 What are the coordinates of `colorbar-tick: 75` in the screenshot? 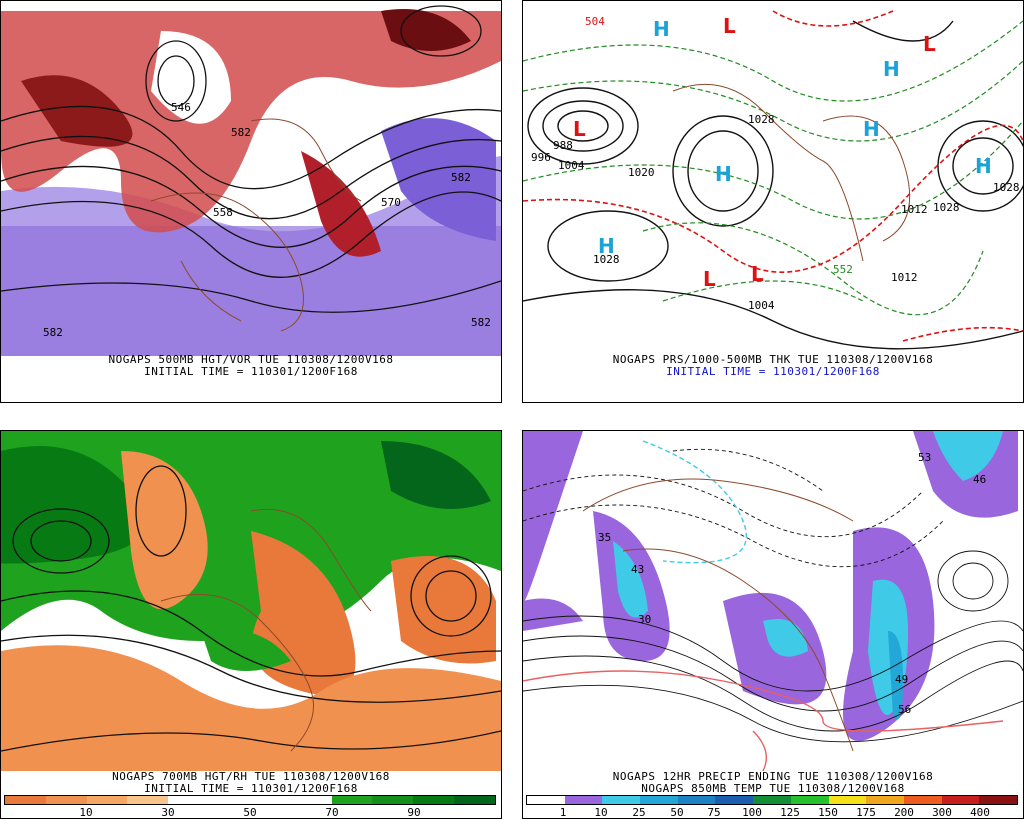 It's located at (714, 812).